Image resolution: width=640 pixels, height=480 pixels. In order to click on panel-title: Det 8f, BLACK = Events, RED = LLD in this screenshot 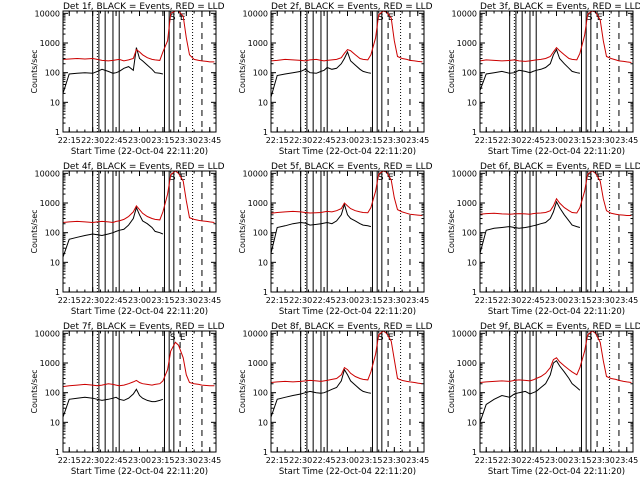, I will do `click(352, 327)`.